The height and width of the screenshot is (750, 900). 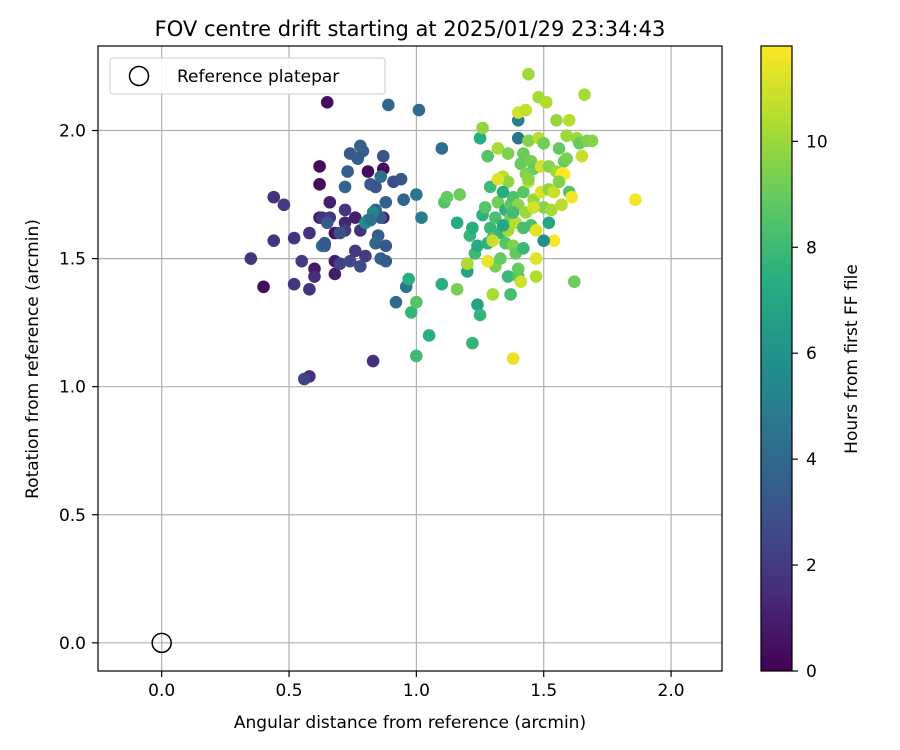 What do you see at coordinates (139, 76) in the screenshot?
I see `legend-marker-icon` at bounding box center [139, 76].